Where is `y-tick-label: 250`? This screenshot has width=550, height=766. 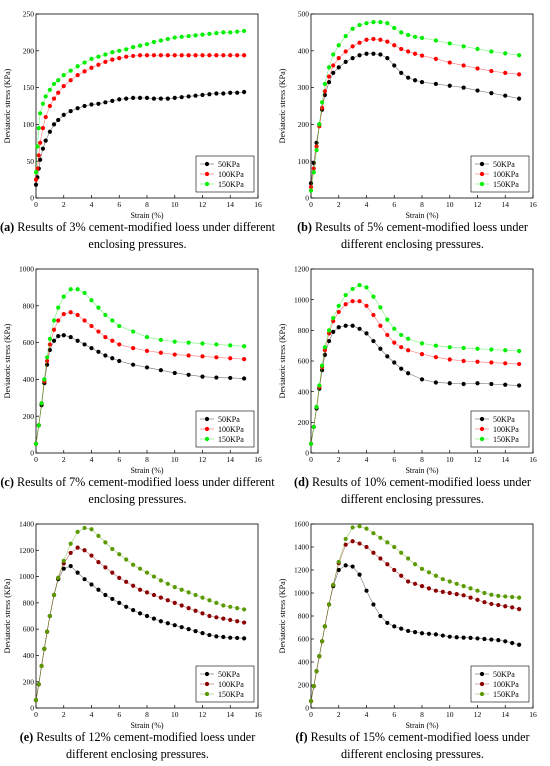 y-tick-label: 250 is located at coordinates (29, 14).